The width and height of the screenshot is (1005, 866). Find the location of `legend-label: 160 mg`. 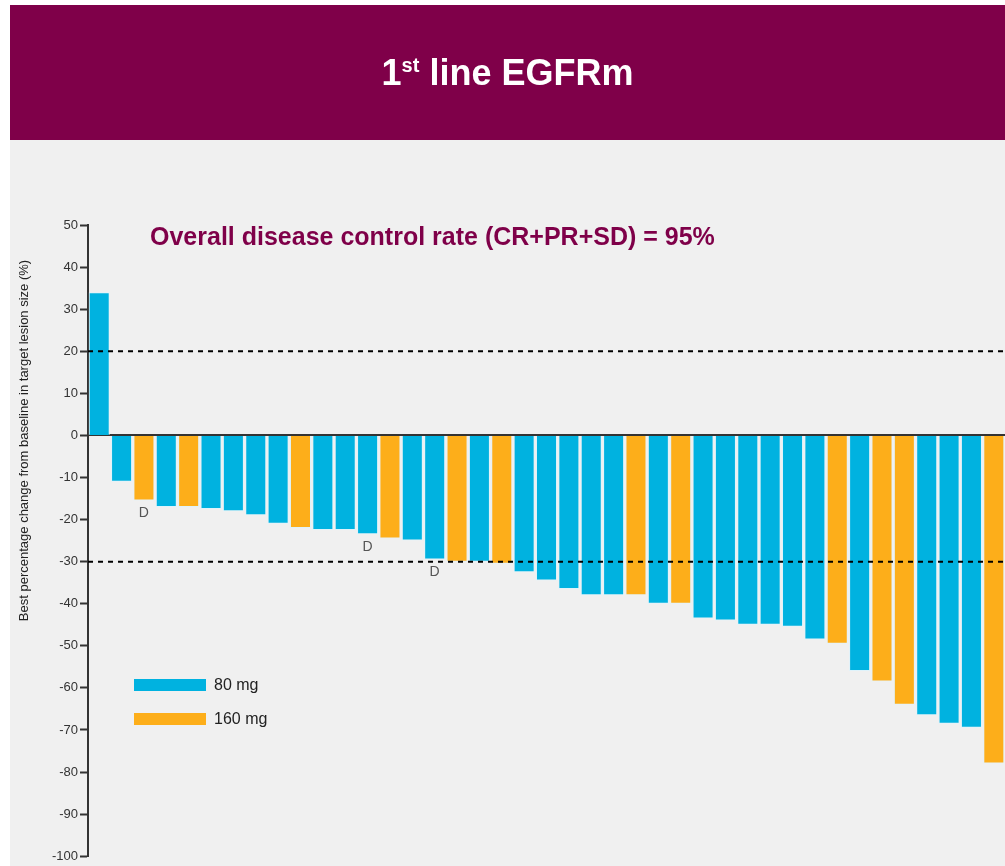

legend-label: 160 mg is located at coordinates (241, 719).